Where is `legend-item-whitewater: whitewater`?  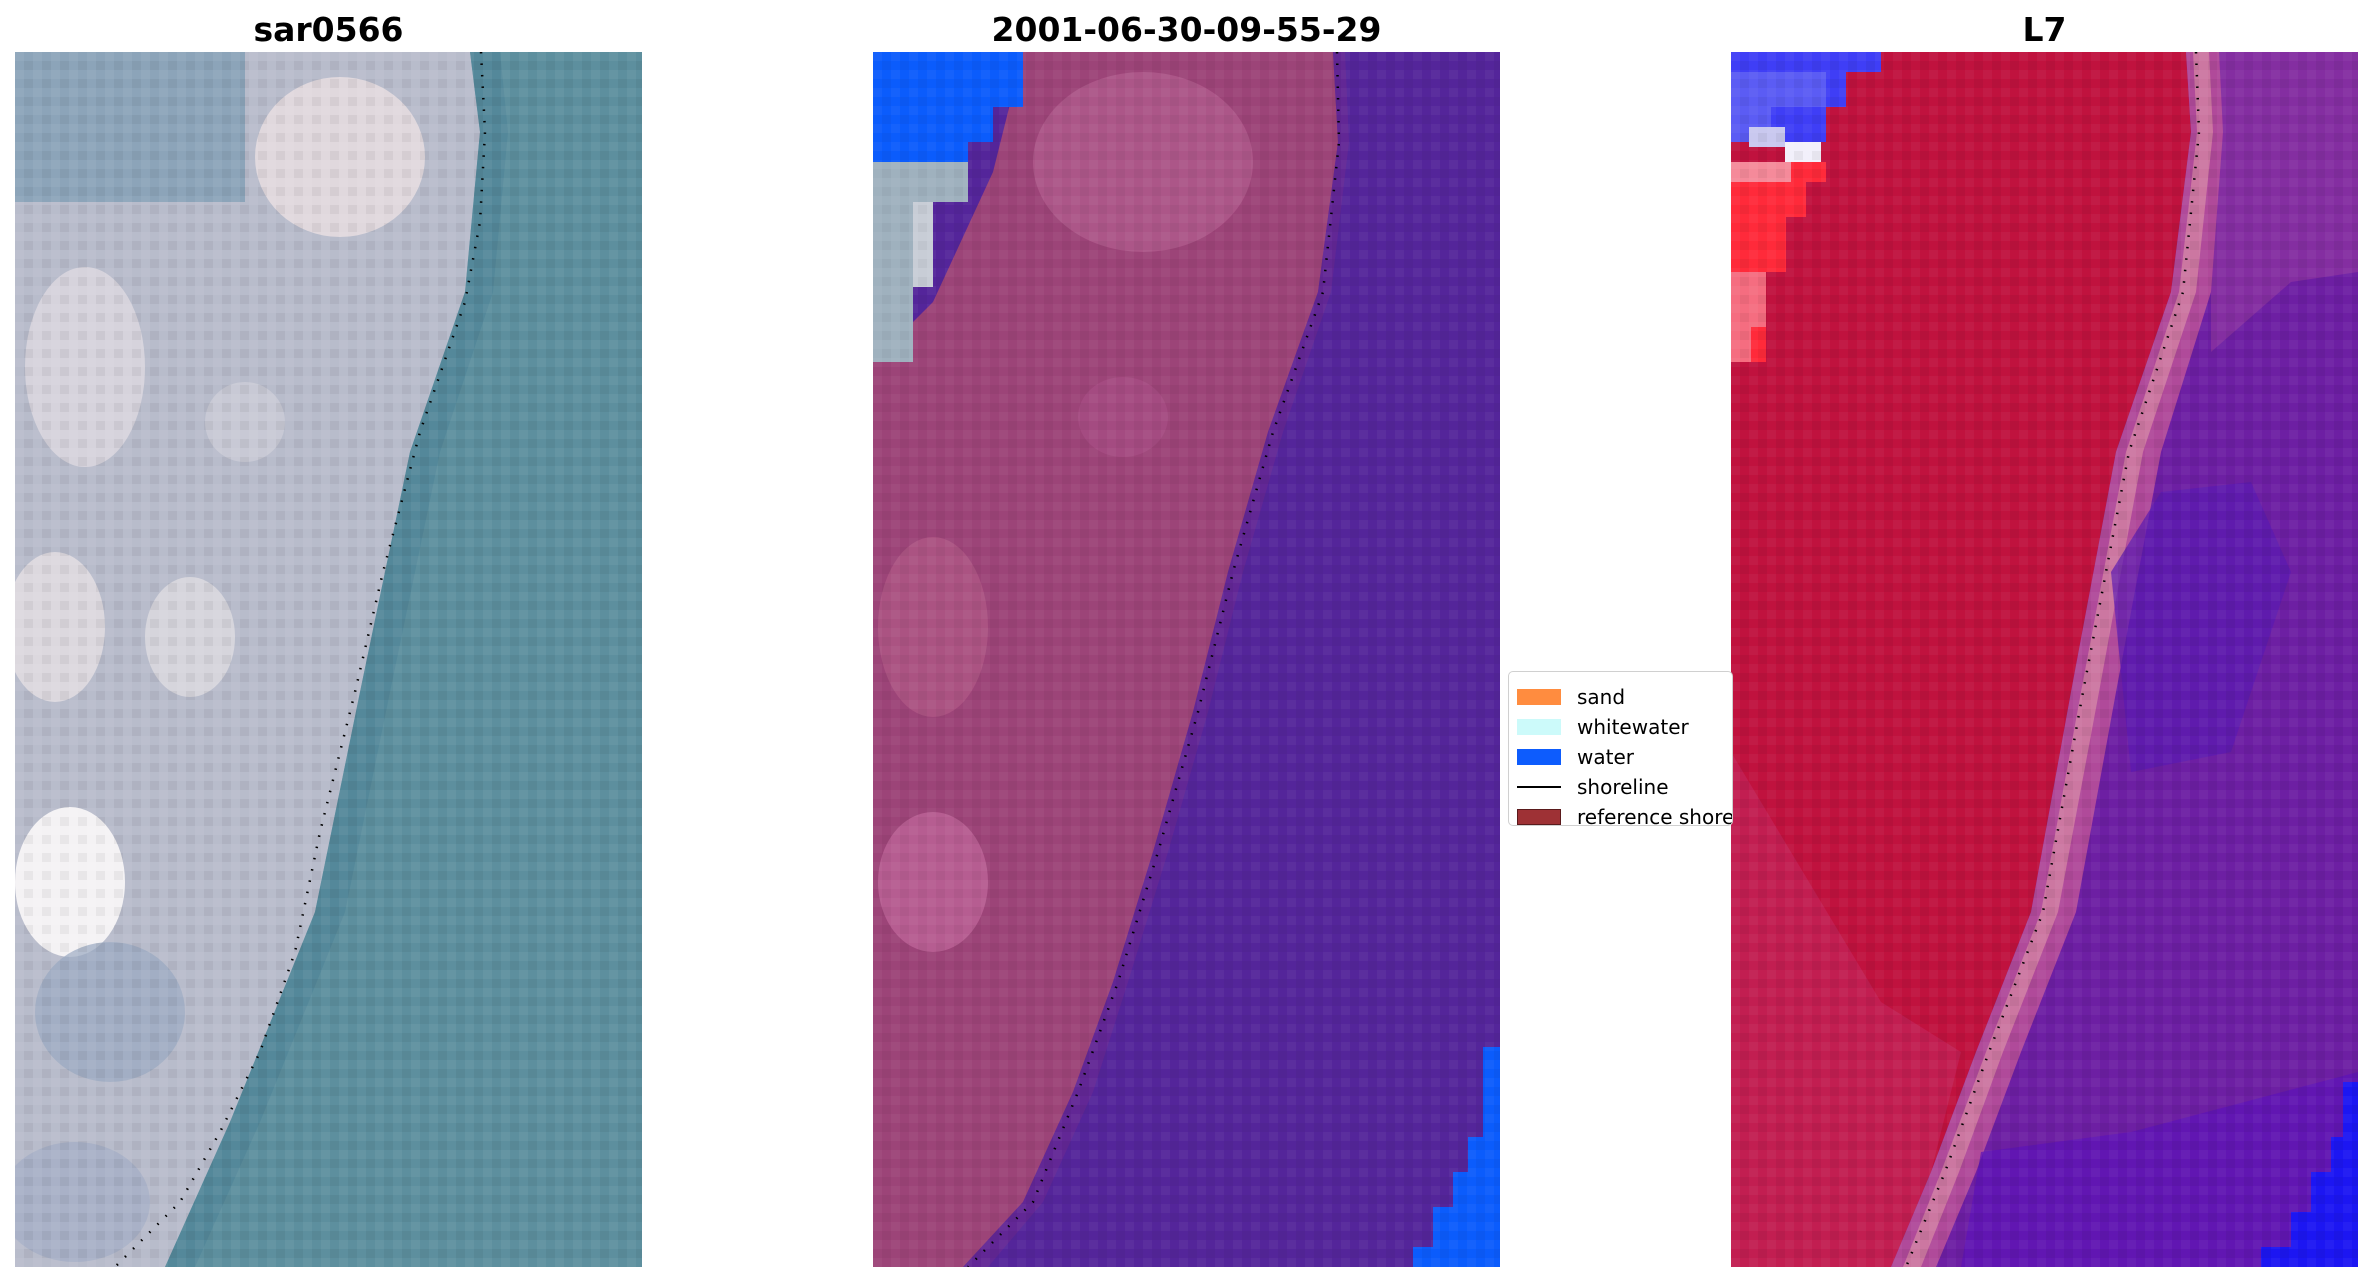
legend-item-whitewater: whitewater is located at coordinates (1603, 727).